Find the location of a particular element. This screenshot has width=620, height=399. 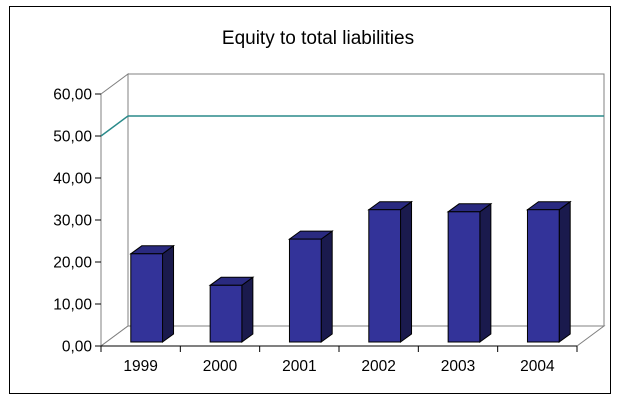

bar-2000 is located at coordinates (231, 309).